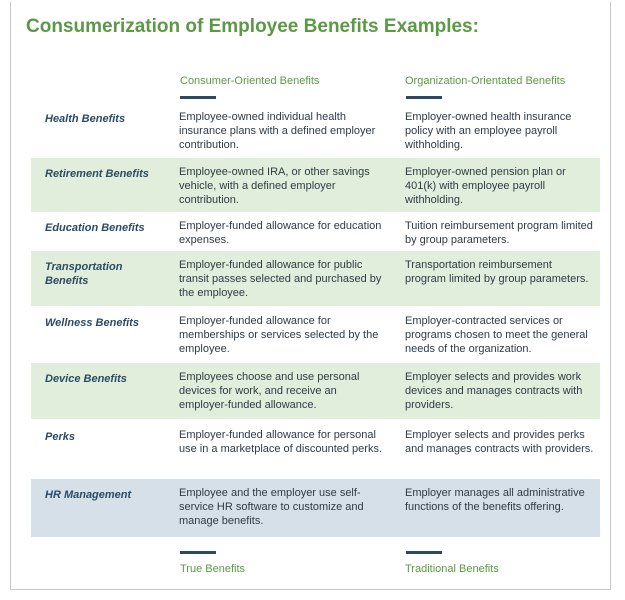  What do you see at coordinates (250, 81) in the screenshot?
I see `column-header-consumer: Consumer-Oriented Benefits` at bounding box center [250, 81].